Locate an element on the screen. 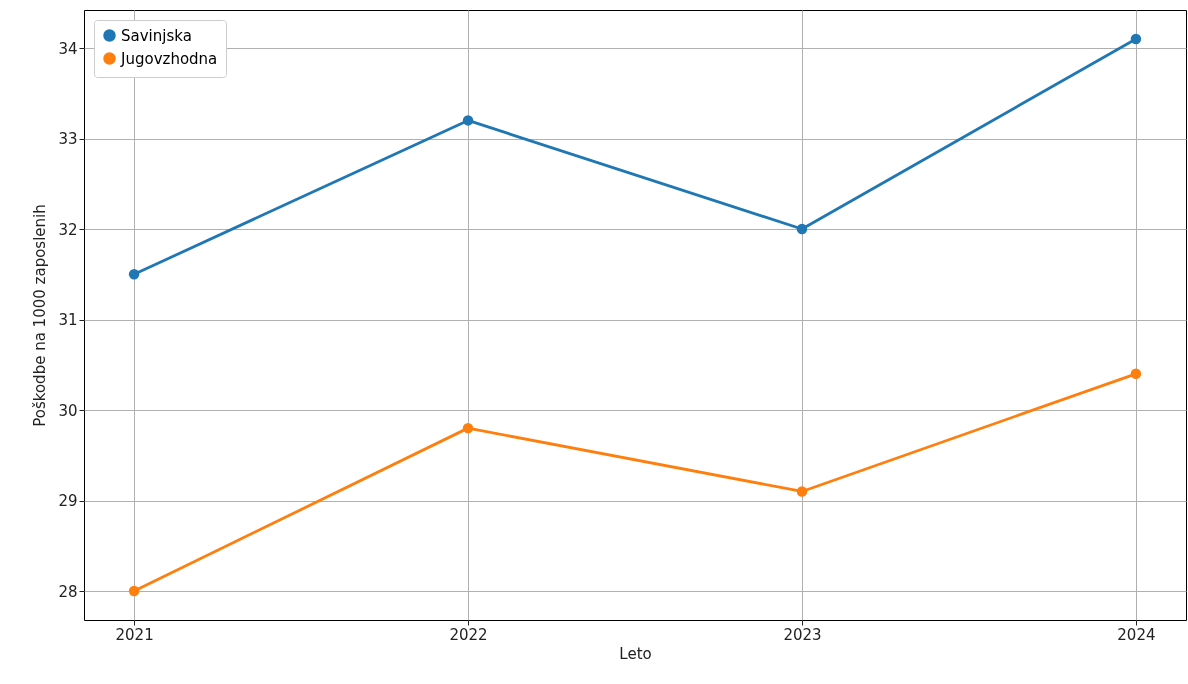  y-tick-label: 31 is located at coordinates (68, 320).